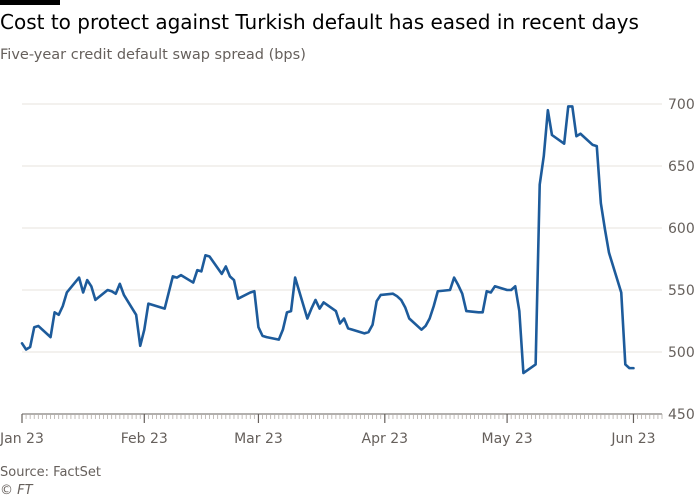  Describe the element at coordinates (681, 105) in the screenshot. I see `y-tick-label: 700` at that location.